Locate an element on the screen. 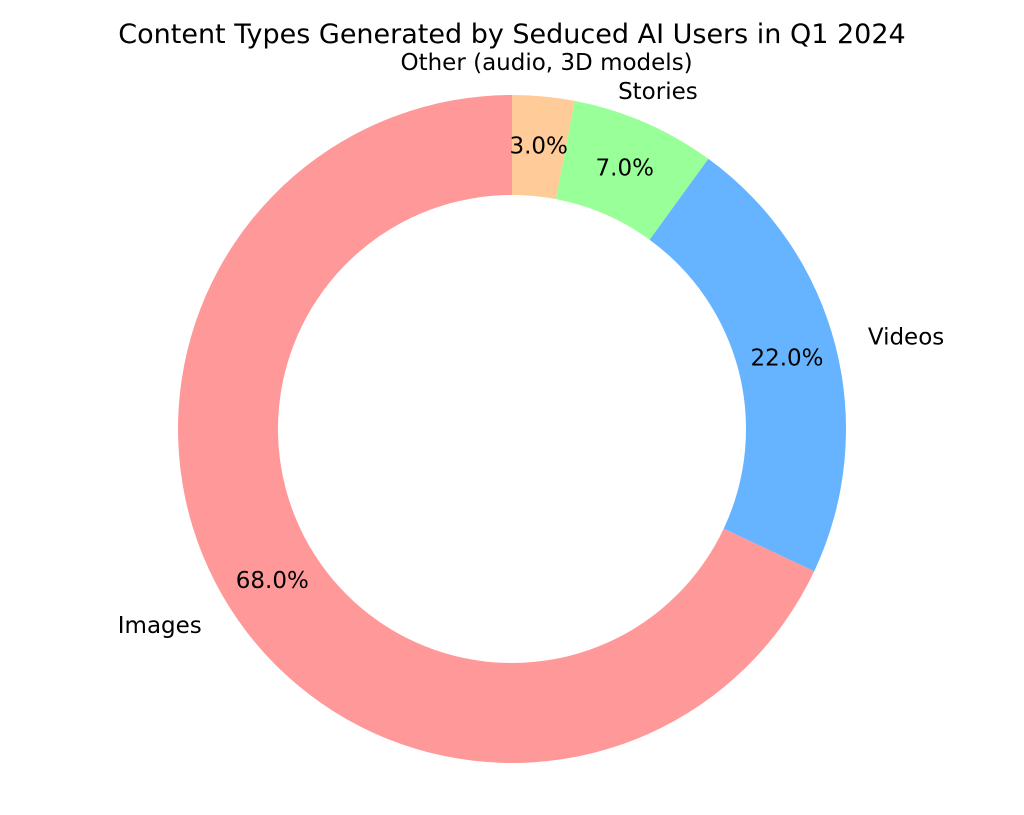 This screenshot has width=1024, height=815. slice-other is located at coordinates (543, 147).